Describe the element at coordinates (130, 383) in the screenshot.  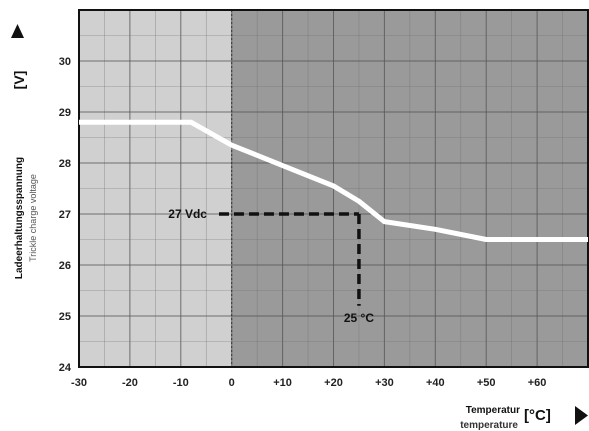
I see `x-tick-label: -20` at that location.